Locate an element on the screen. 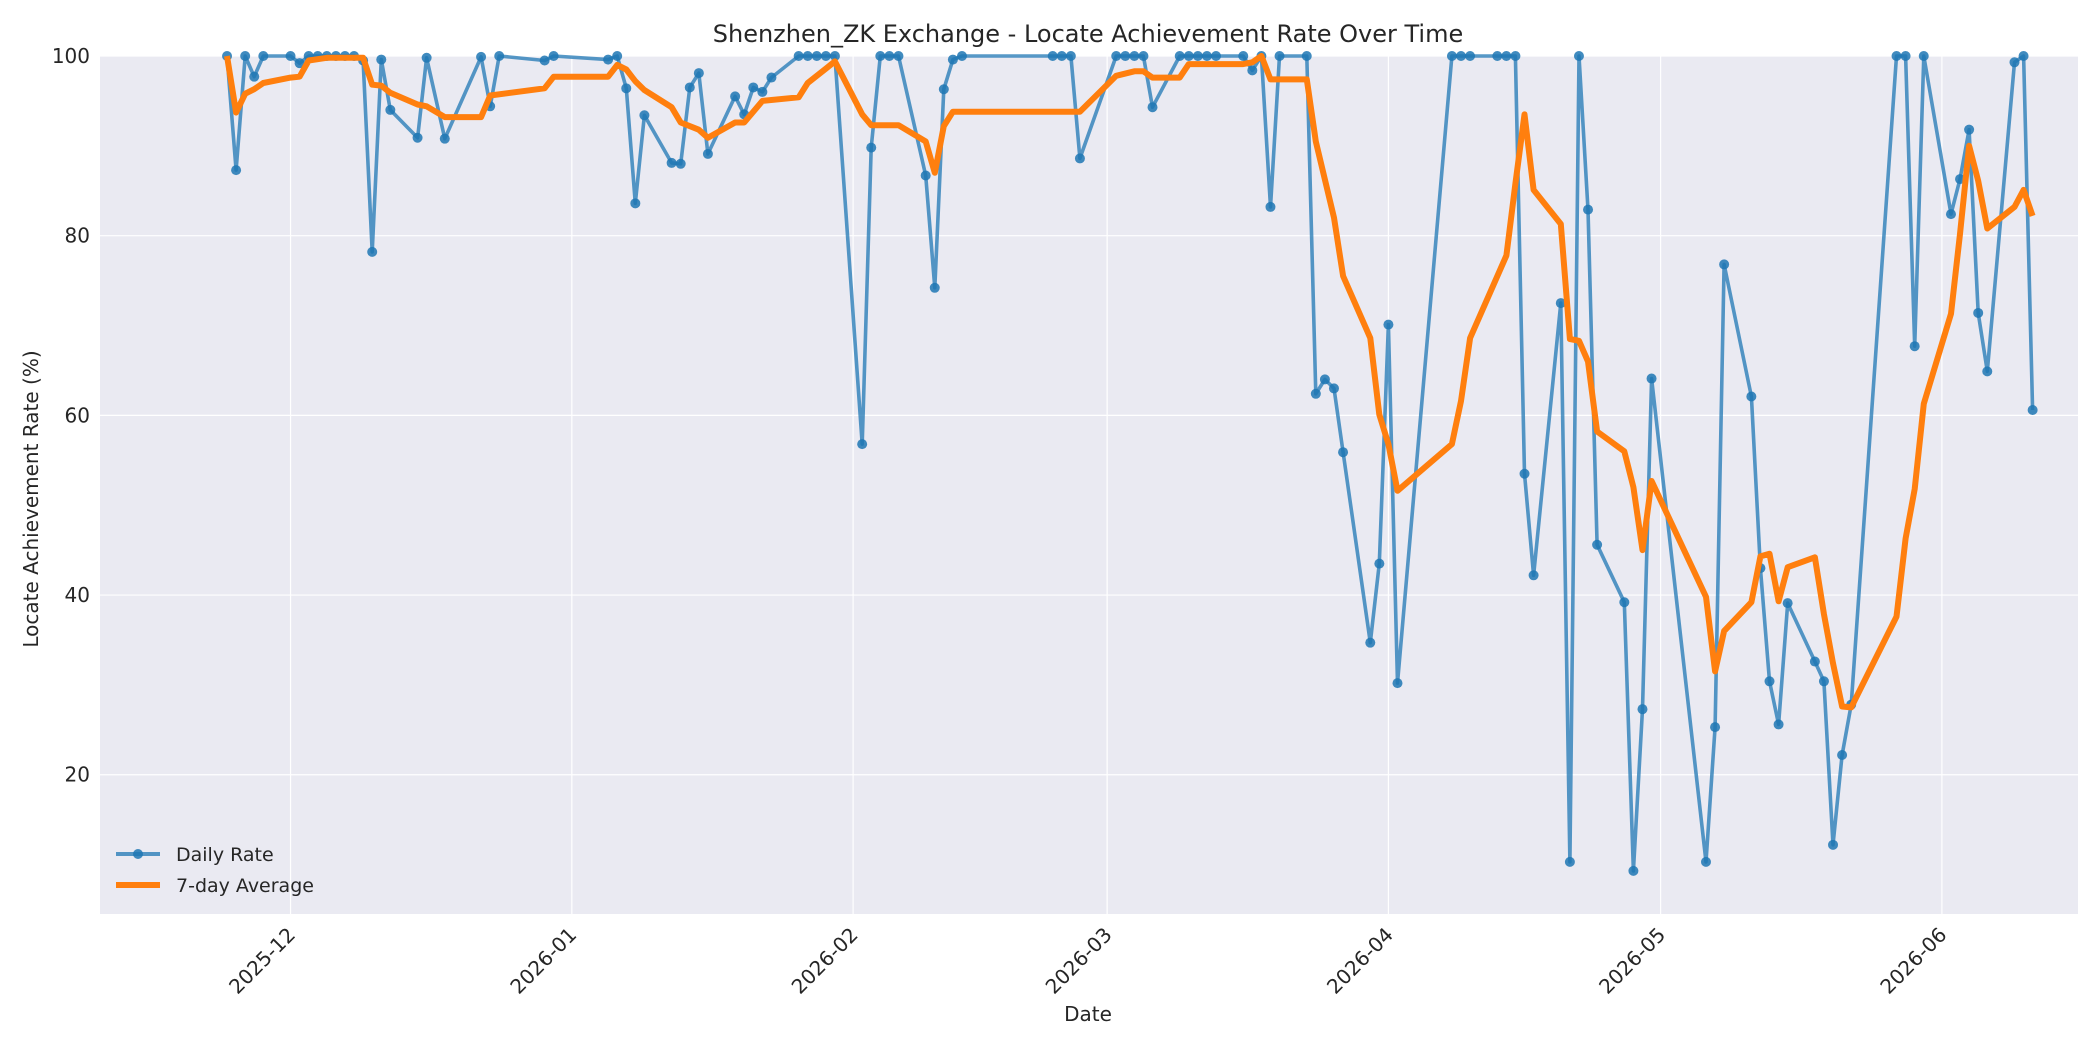 The height and width of the screenshot is (1050, 2100). x-tick-label: 2026-04 is located at coordinates (1360, 961).